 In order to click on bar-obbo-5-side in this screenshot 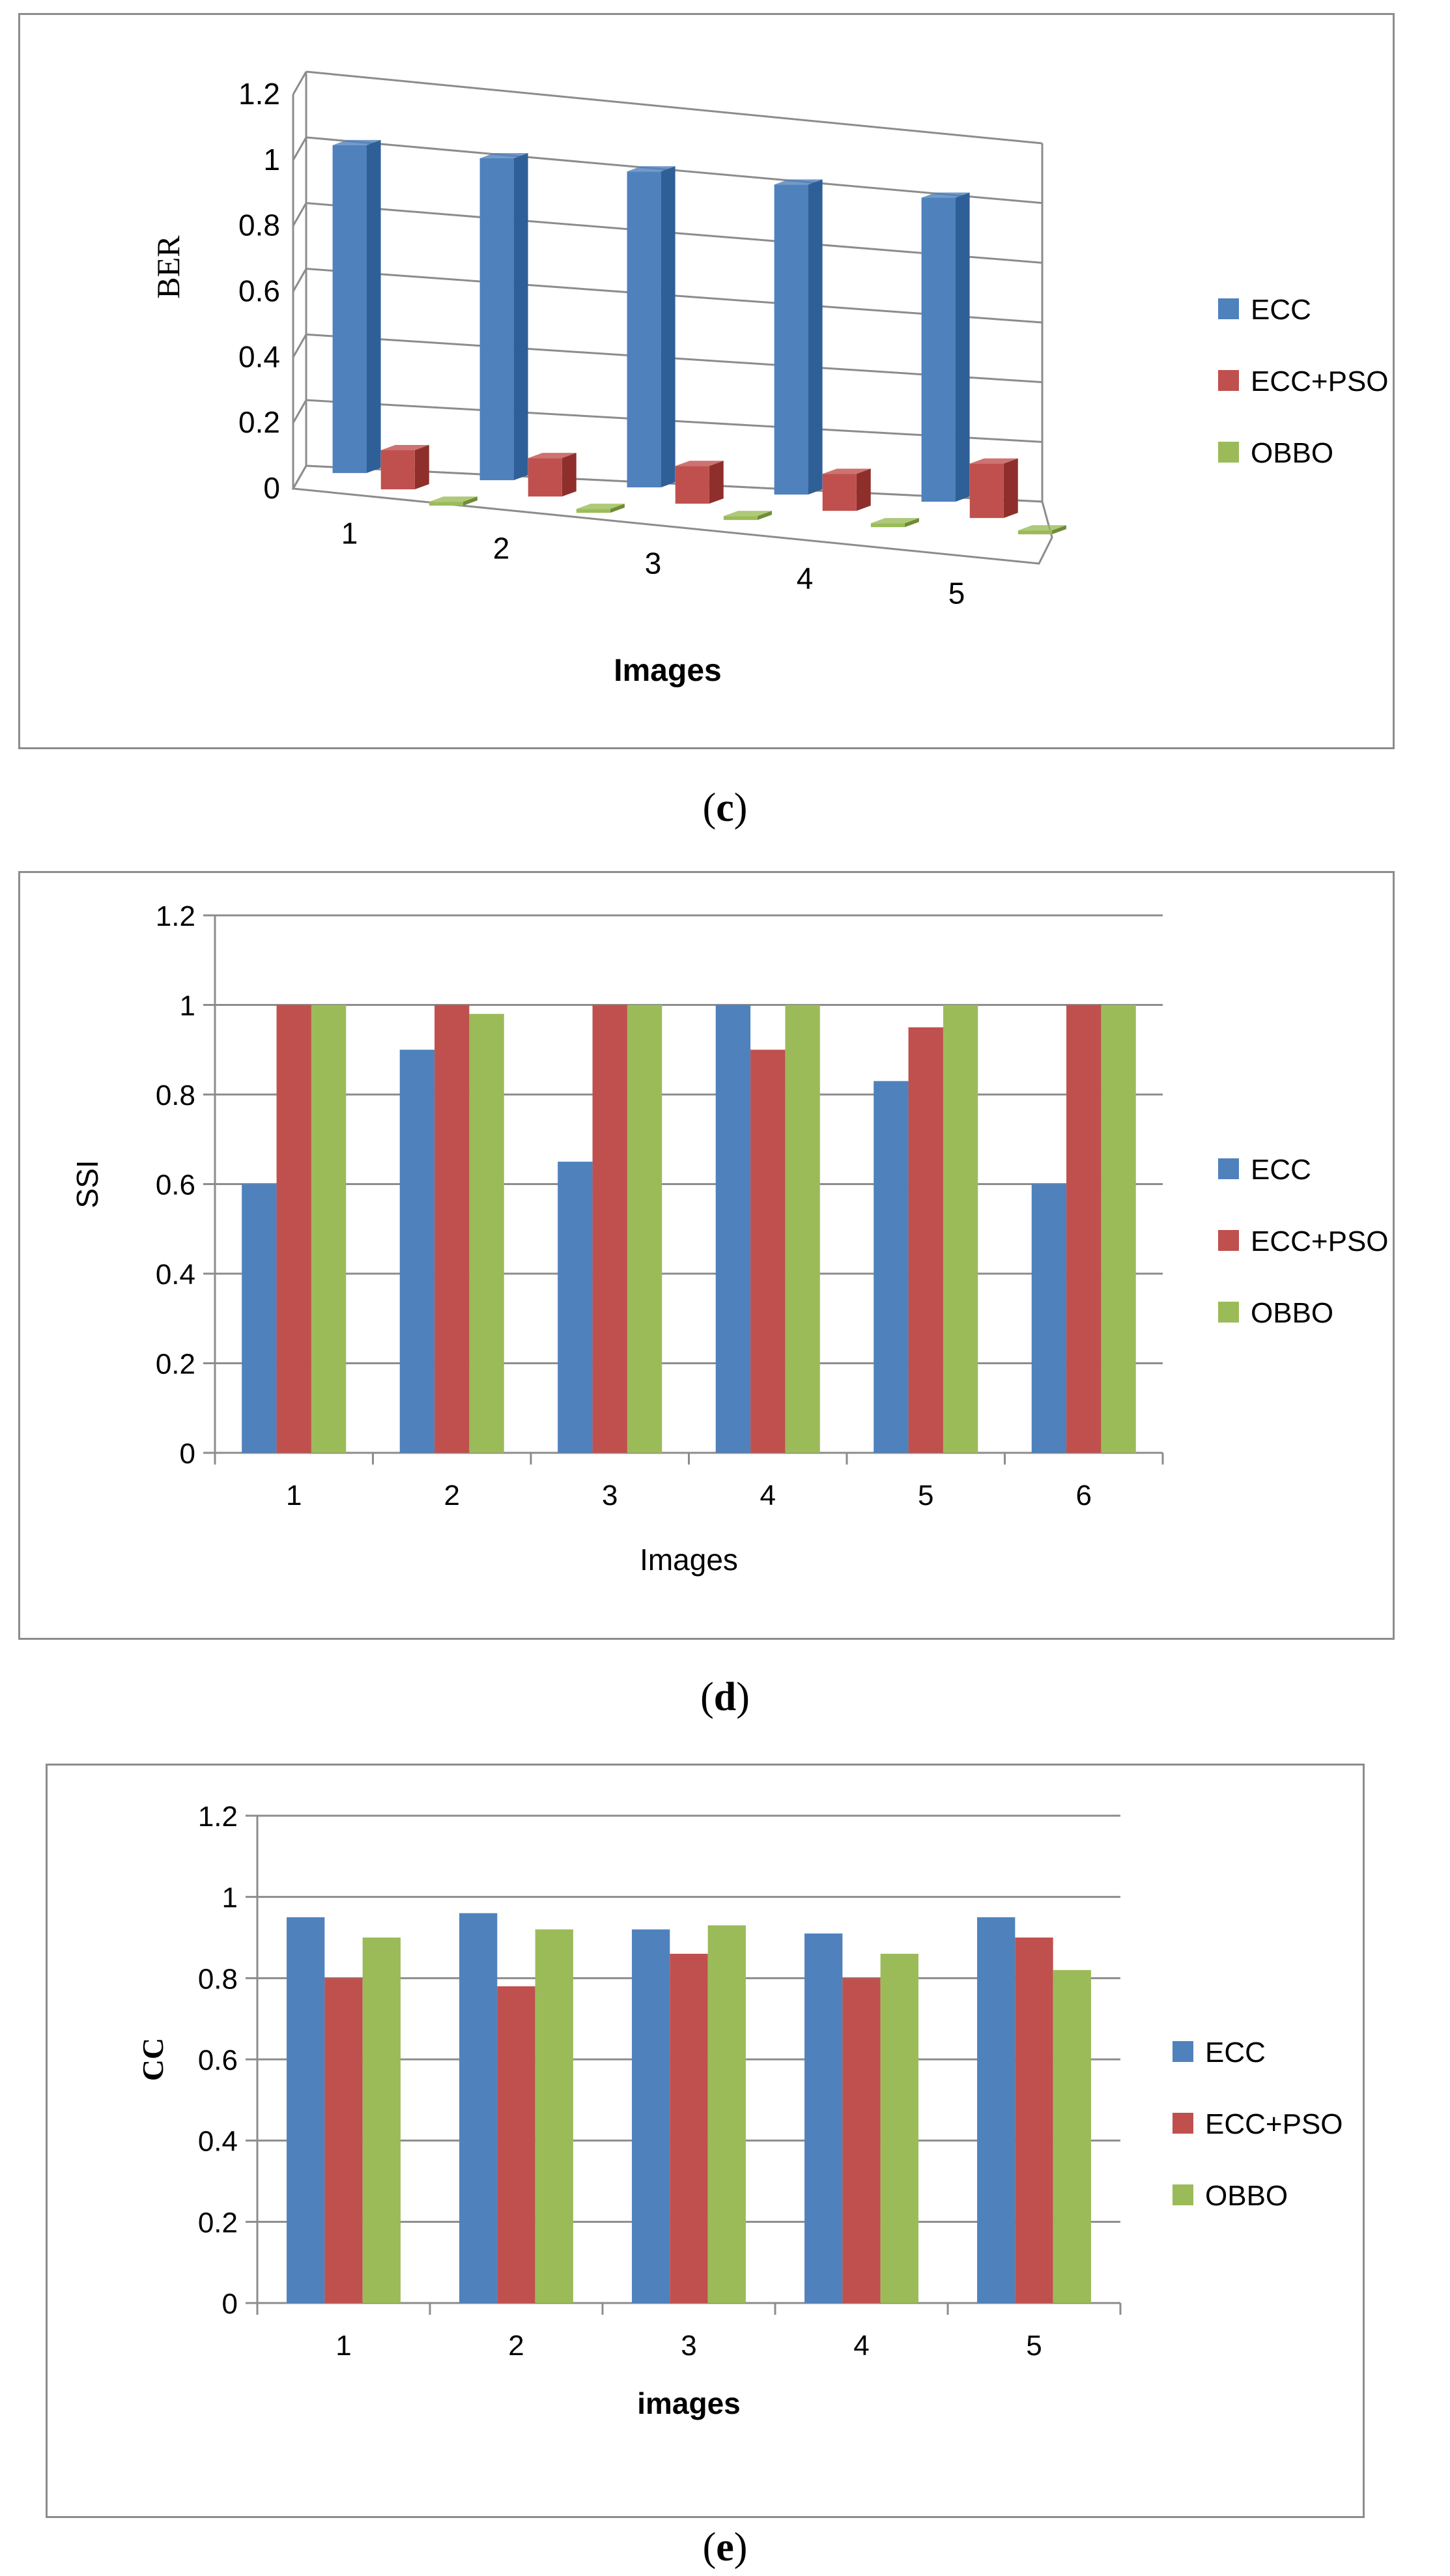, I will do `click(1058, 530)`.